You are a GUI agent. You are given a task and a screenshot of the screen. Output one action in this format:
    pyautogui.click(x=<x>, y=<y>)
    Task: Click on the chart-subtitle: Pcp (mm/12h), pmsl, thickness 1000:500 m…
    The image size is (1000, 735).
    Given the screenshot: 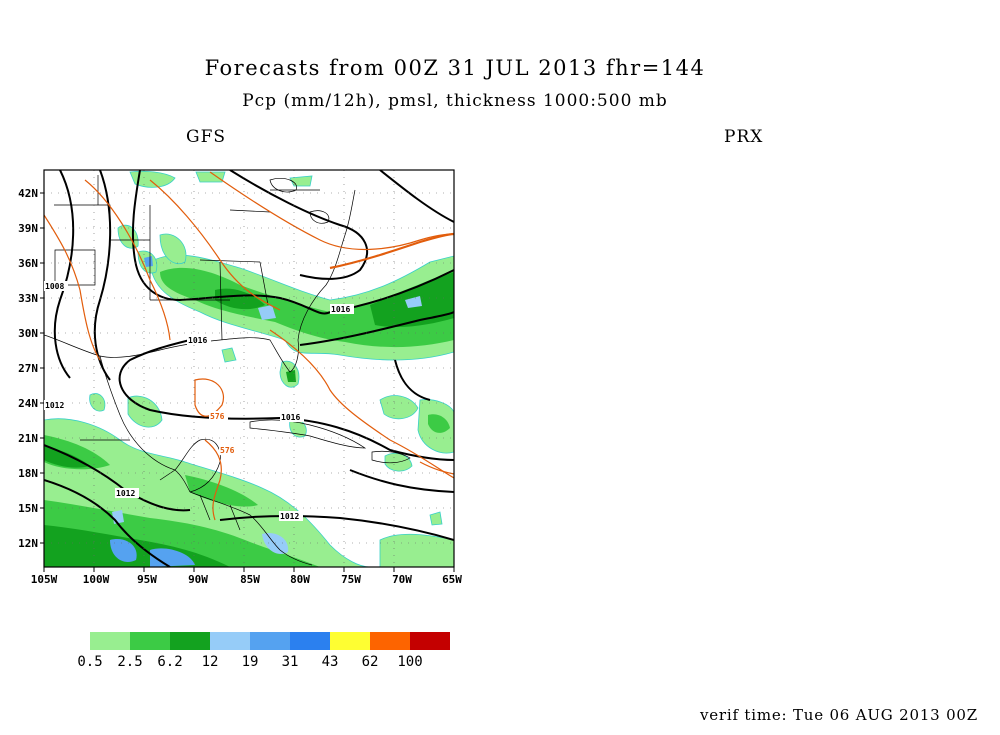 What is the action you would take?
    pyautogui.click(x=455, y=101)
    